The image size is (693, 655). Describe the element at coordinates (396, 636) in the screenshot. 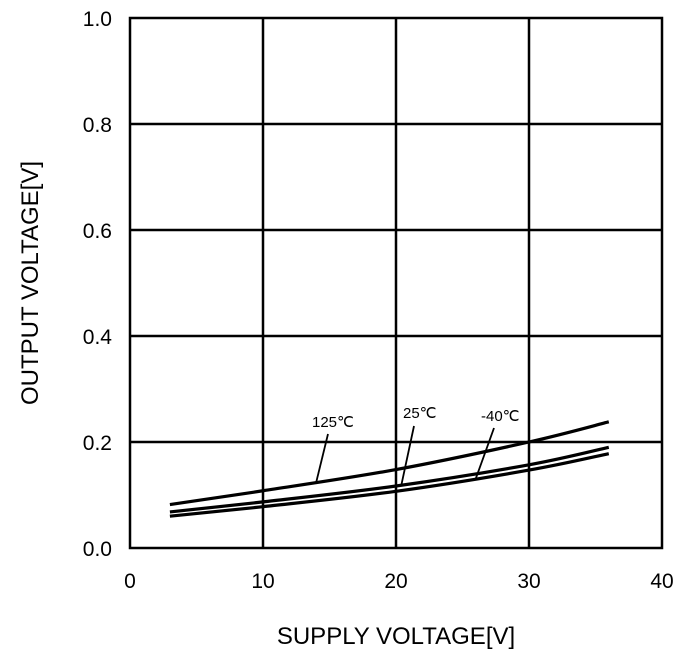

I see `x-axis-title: SUPPLY VOLTAGE[V]` at that location.